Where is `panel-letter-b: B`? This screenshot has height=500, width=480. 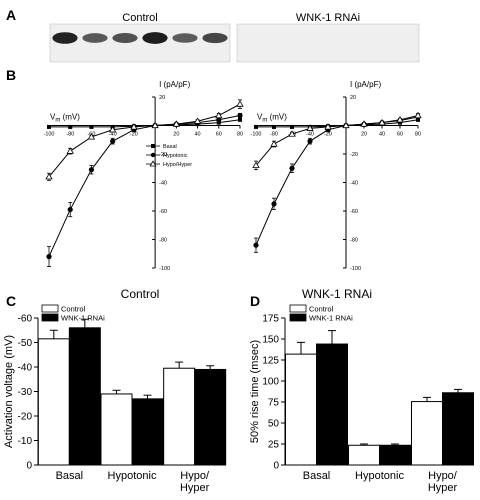 panel-letter-b: B is located at coordinates (11, 75).